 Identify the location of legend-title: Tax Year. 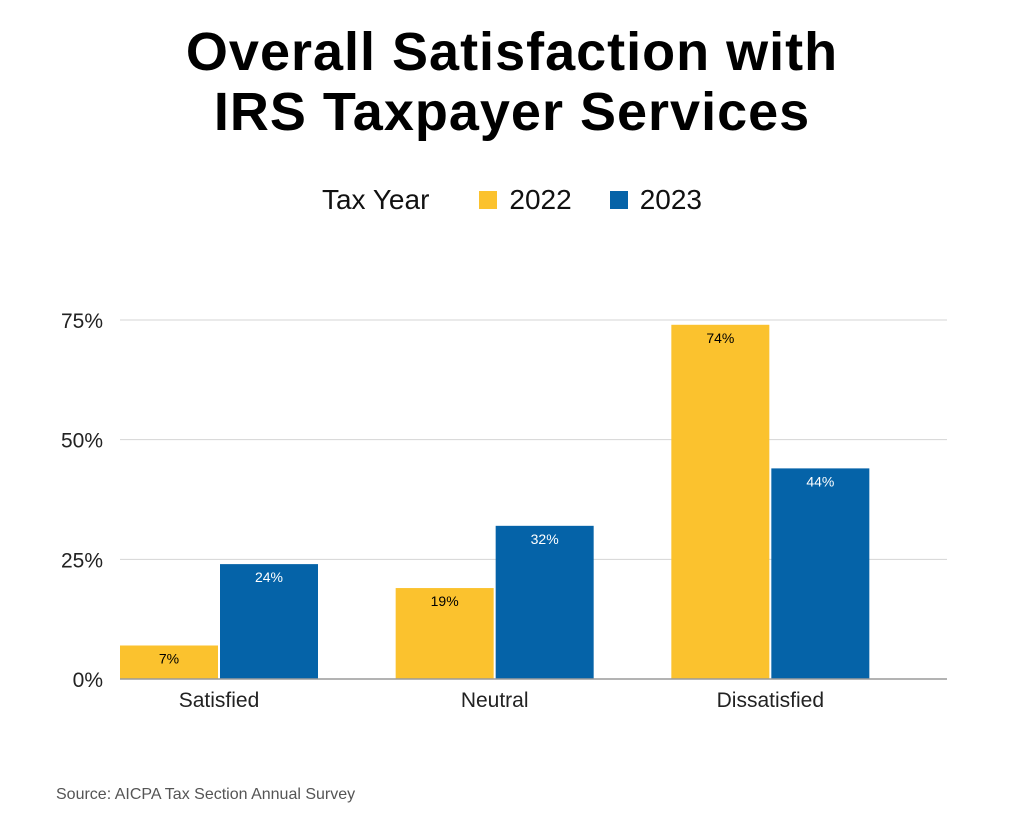
(375, 199).